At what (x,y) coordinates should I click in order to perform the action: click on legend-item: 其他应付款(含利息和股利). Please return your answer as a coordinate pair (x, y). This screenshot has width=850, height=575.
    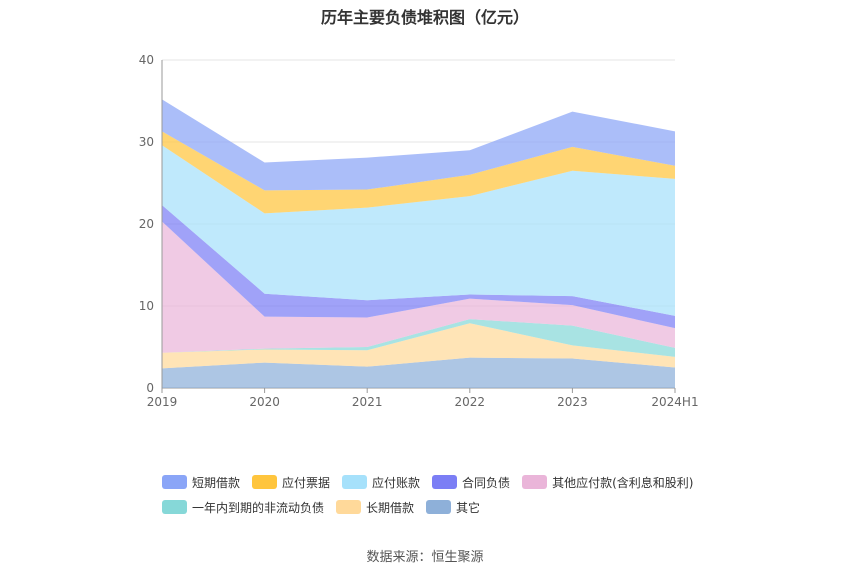
    Looking at the image, I should click on (607, 482).